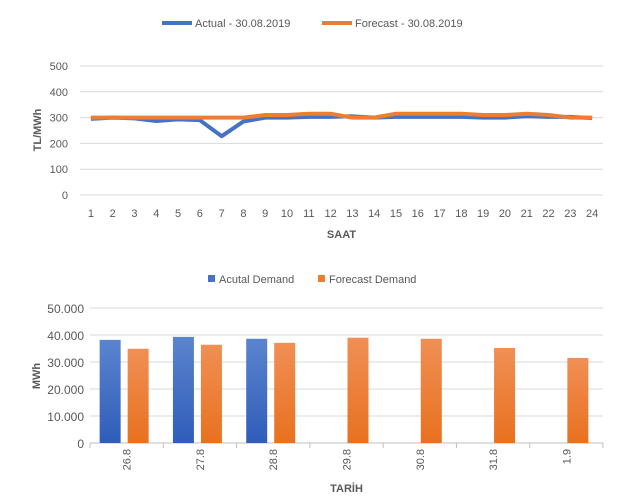 The width and height of the screenshot is (635, 502). Describe the element at coordinates (59, 67) in the screenshot. I see `y-tick-label: 500` at that location.